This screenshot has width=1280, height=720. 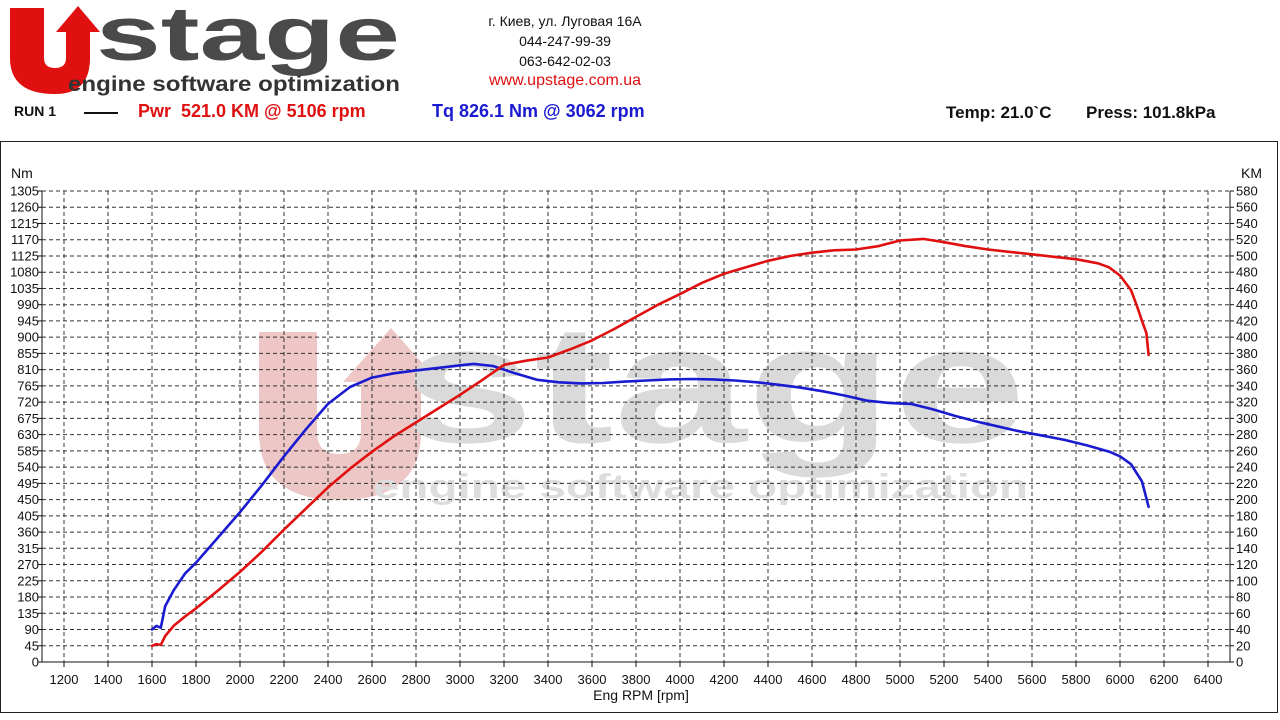 What do you see at coordinates (565, 61) in the screenshot?
I see `contact-phone-2: 063-642-02-03` at bounding box center [565, 61].